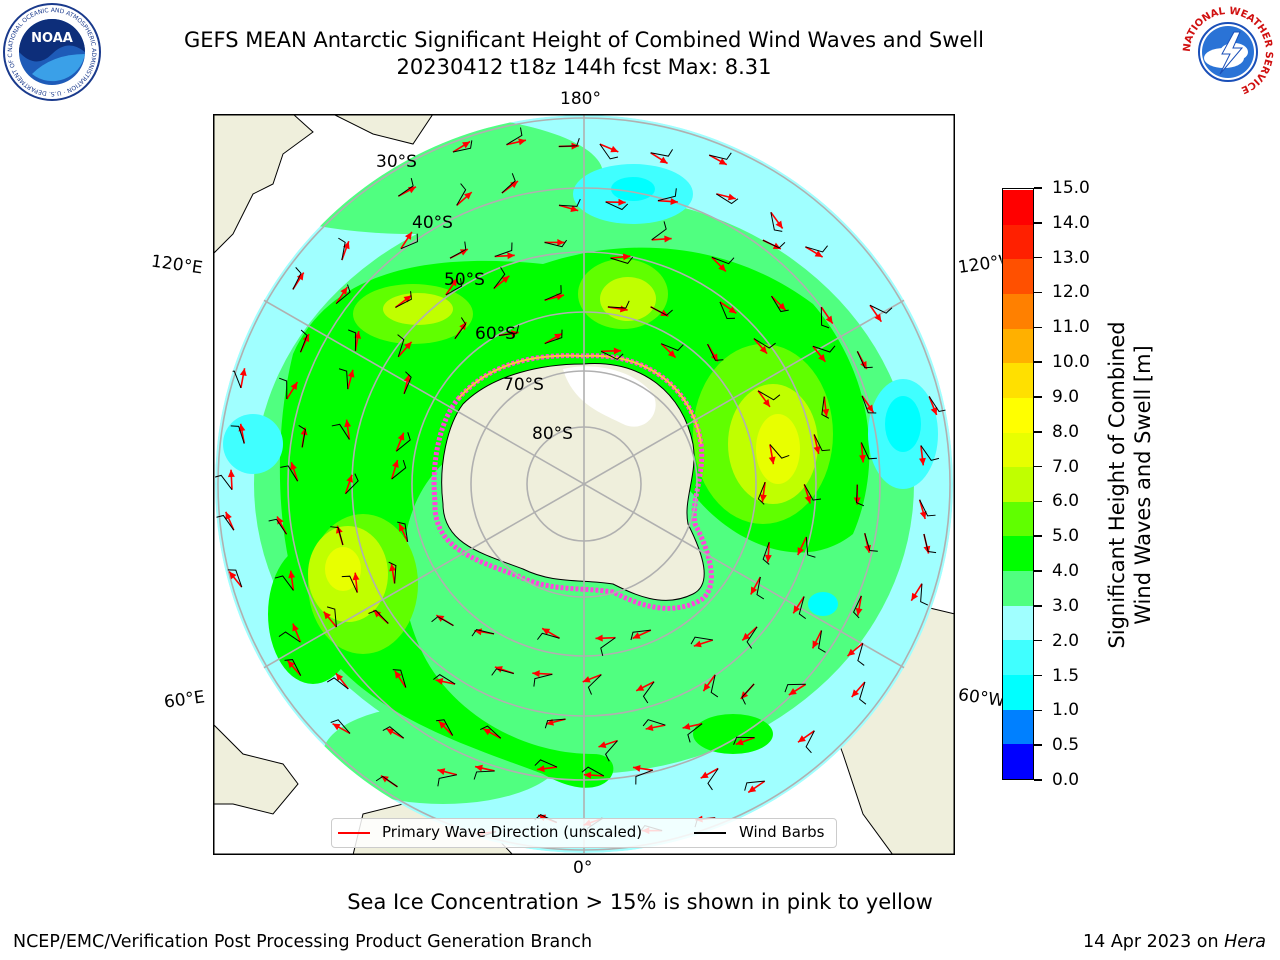  I want to click on colorbar-tick-label: 14.0, so click(1071, 222).